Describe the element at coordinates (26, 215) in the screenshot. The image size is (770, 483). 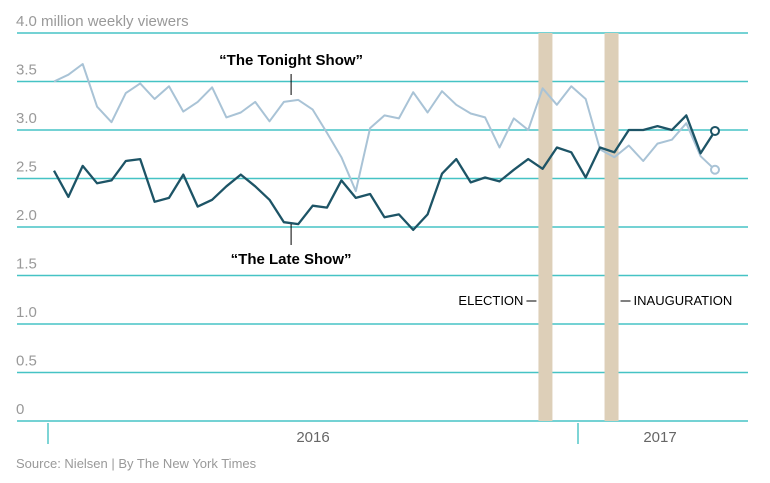
I see `y-tick-label: 2.0` at that location.